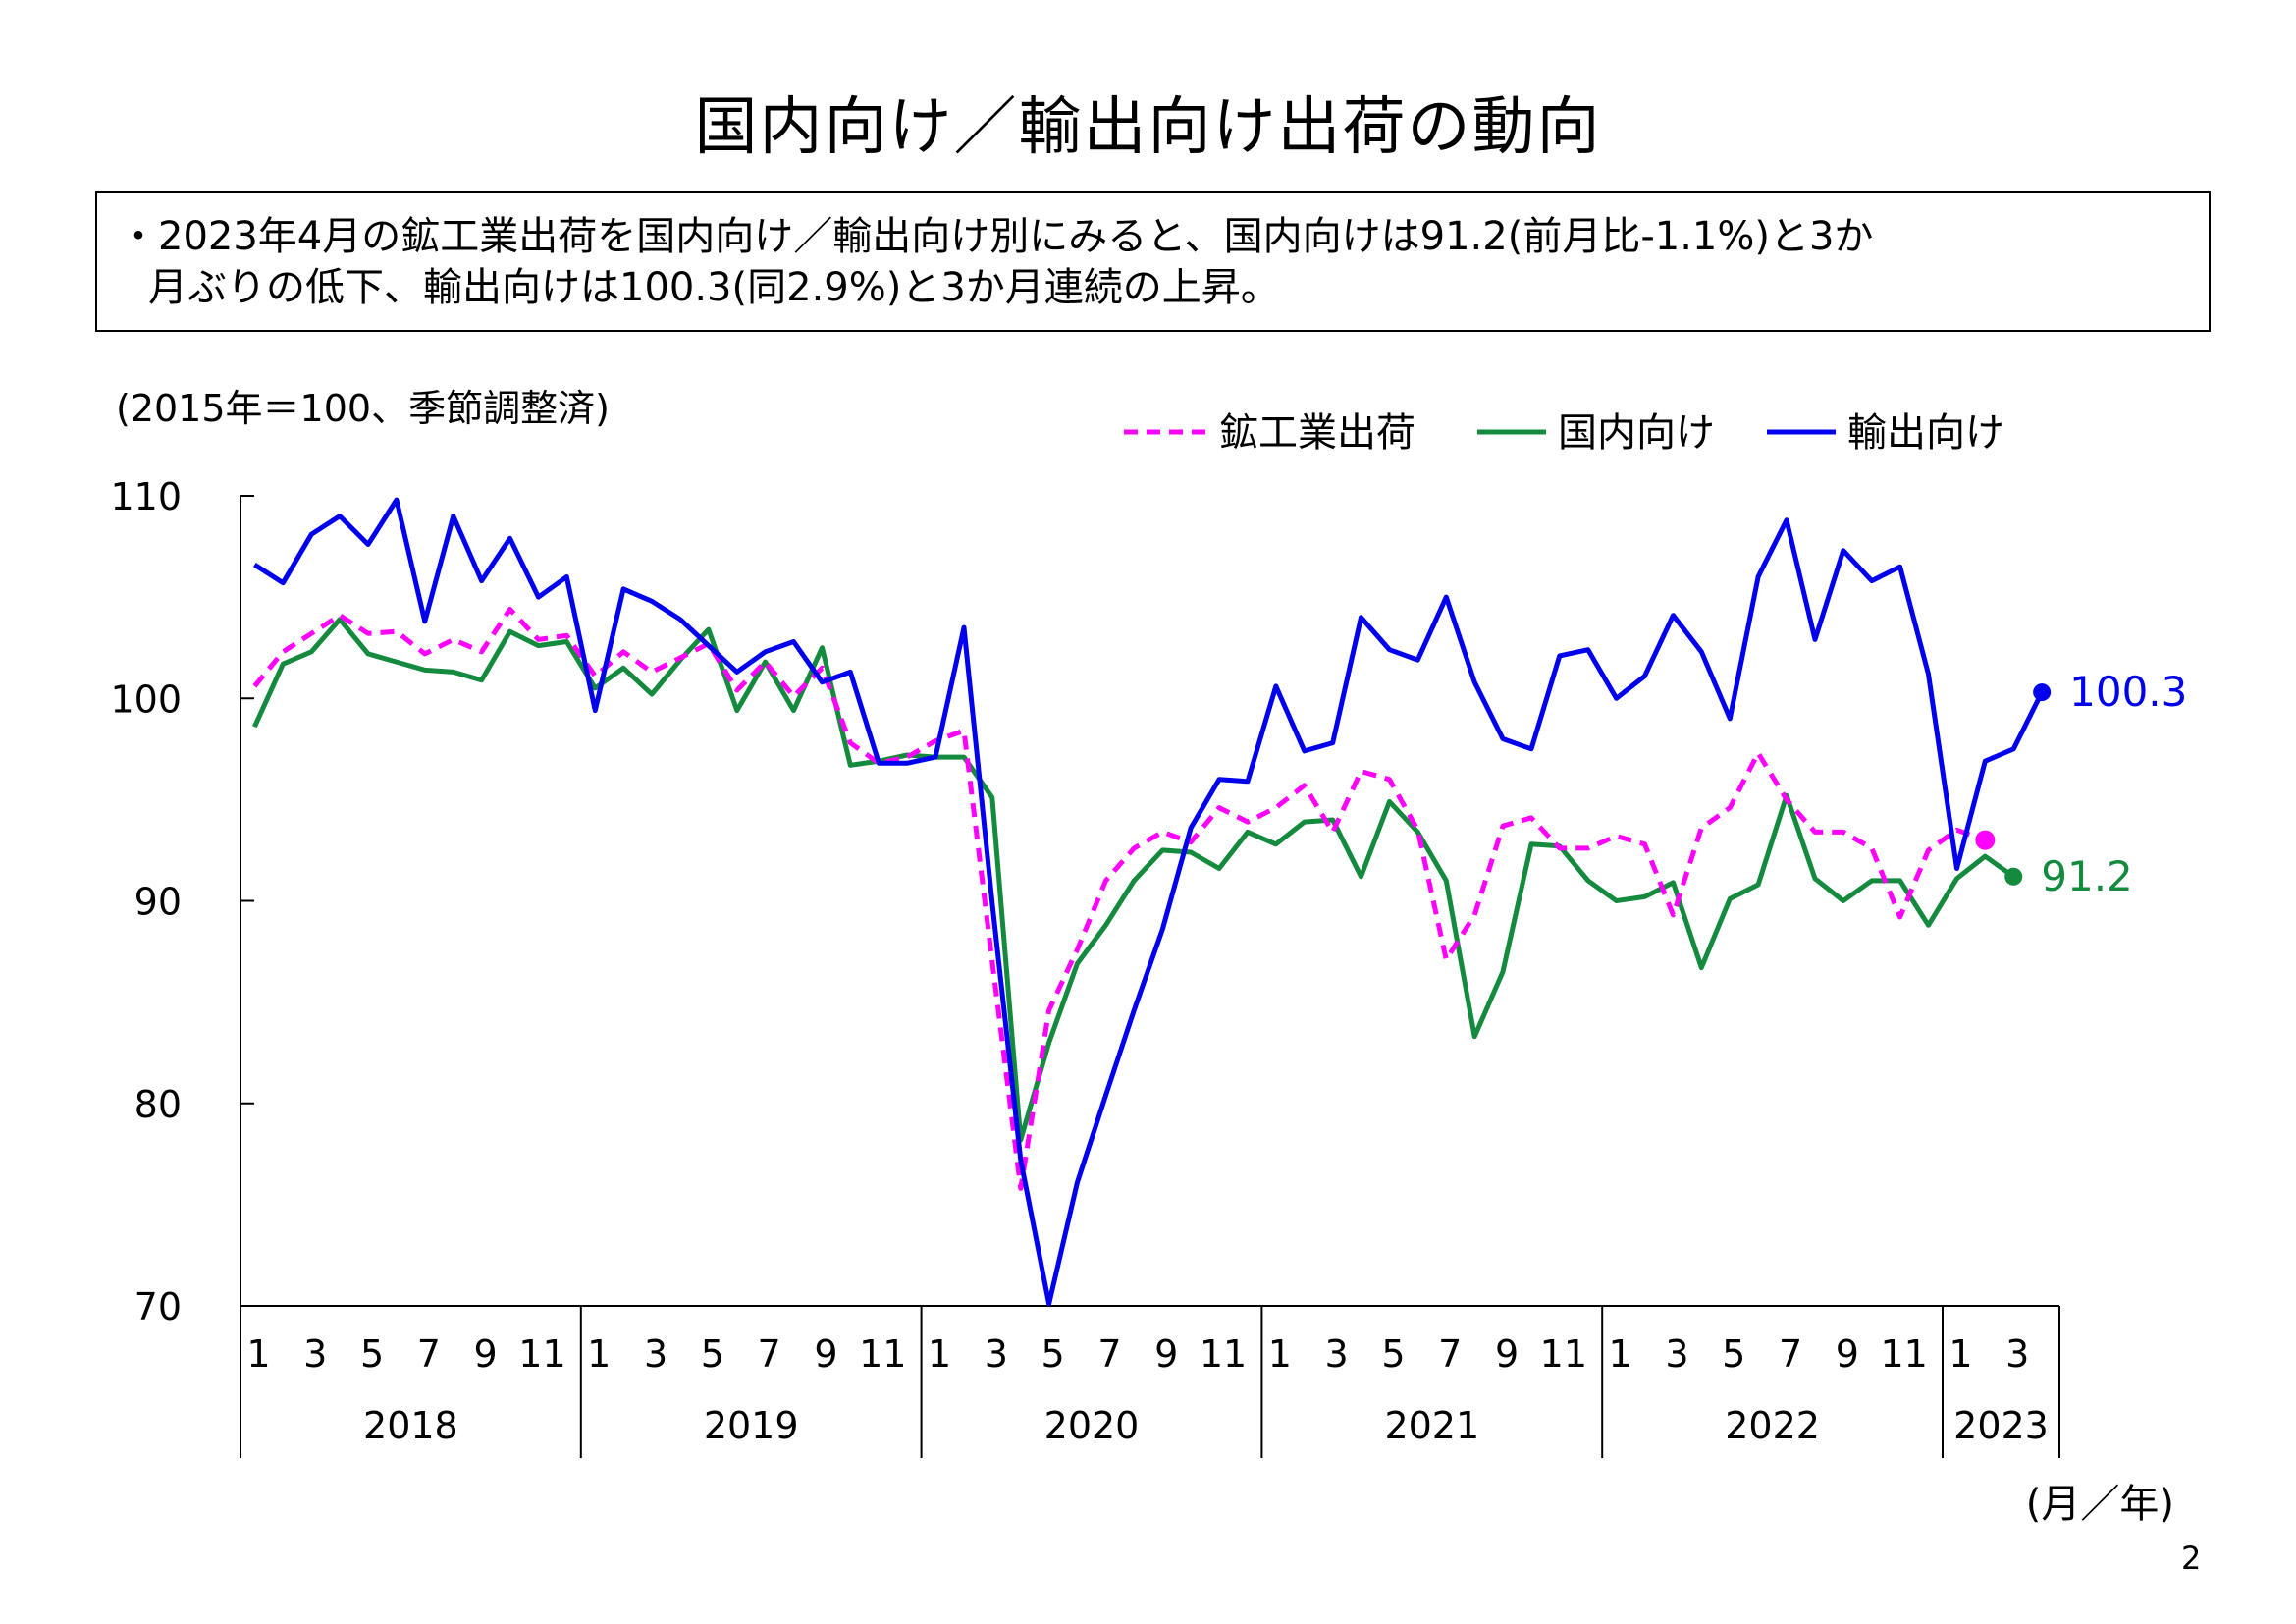  What do you see at coordinates (1772, 1425) in the screenshot?
I see `year-label: 2022` at bounding box center [1772, 1425].